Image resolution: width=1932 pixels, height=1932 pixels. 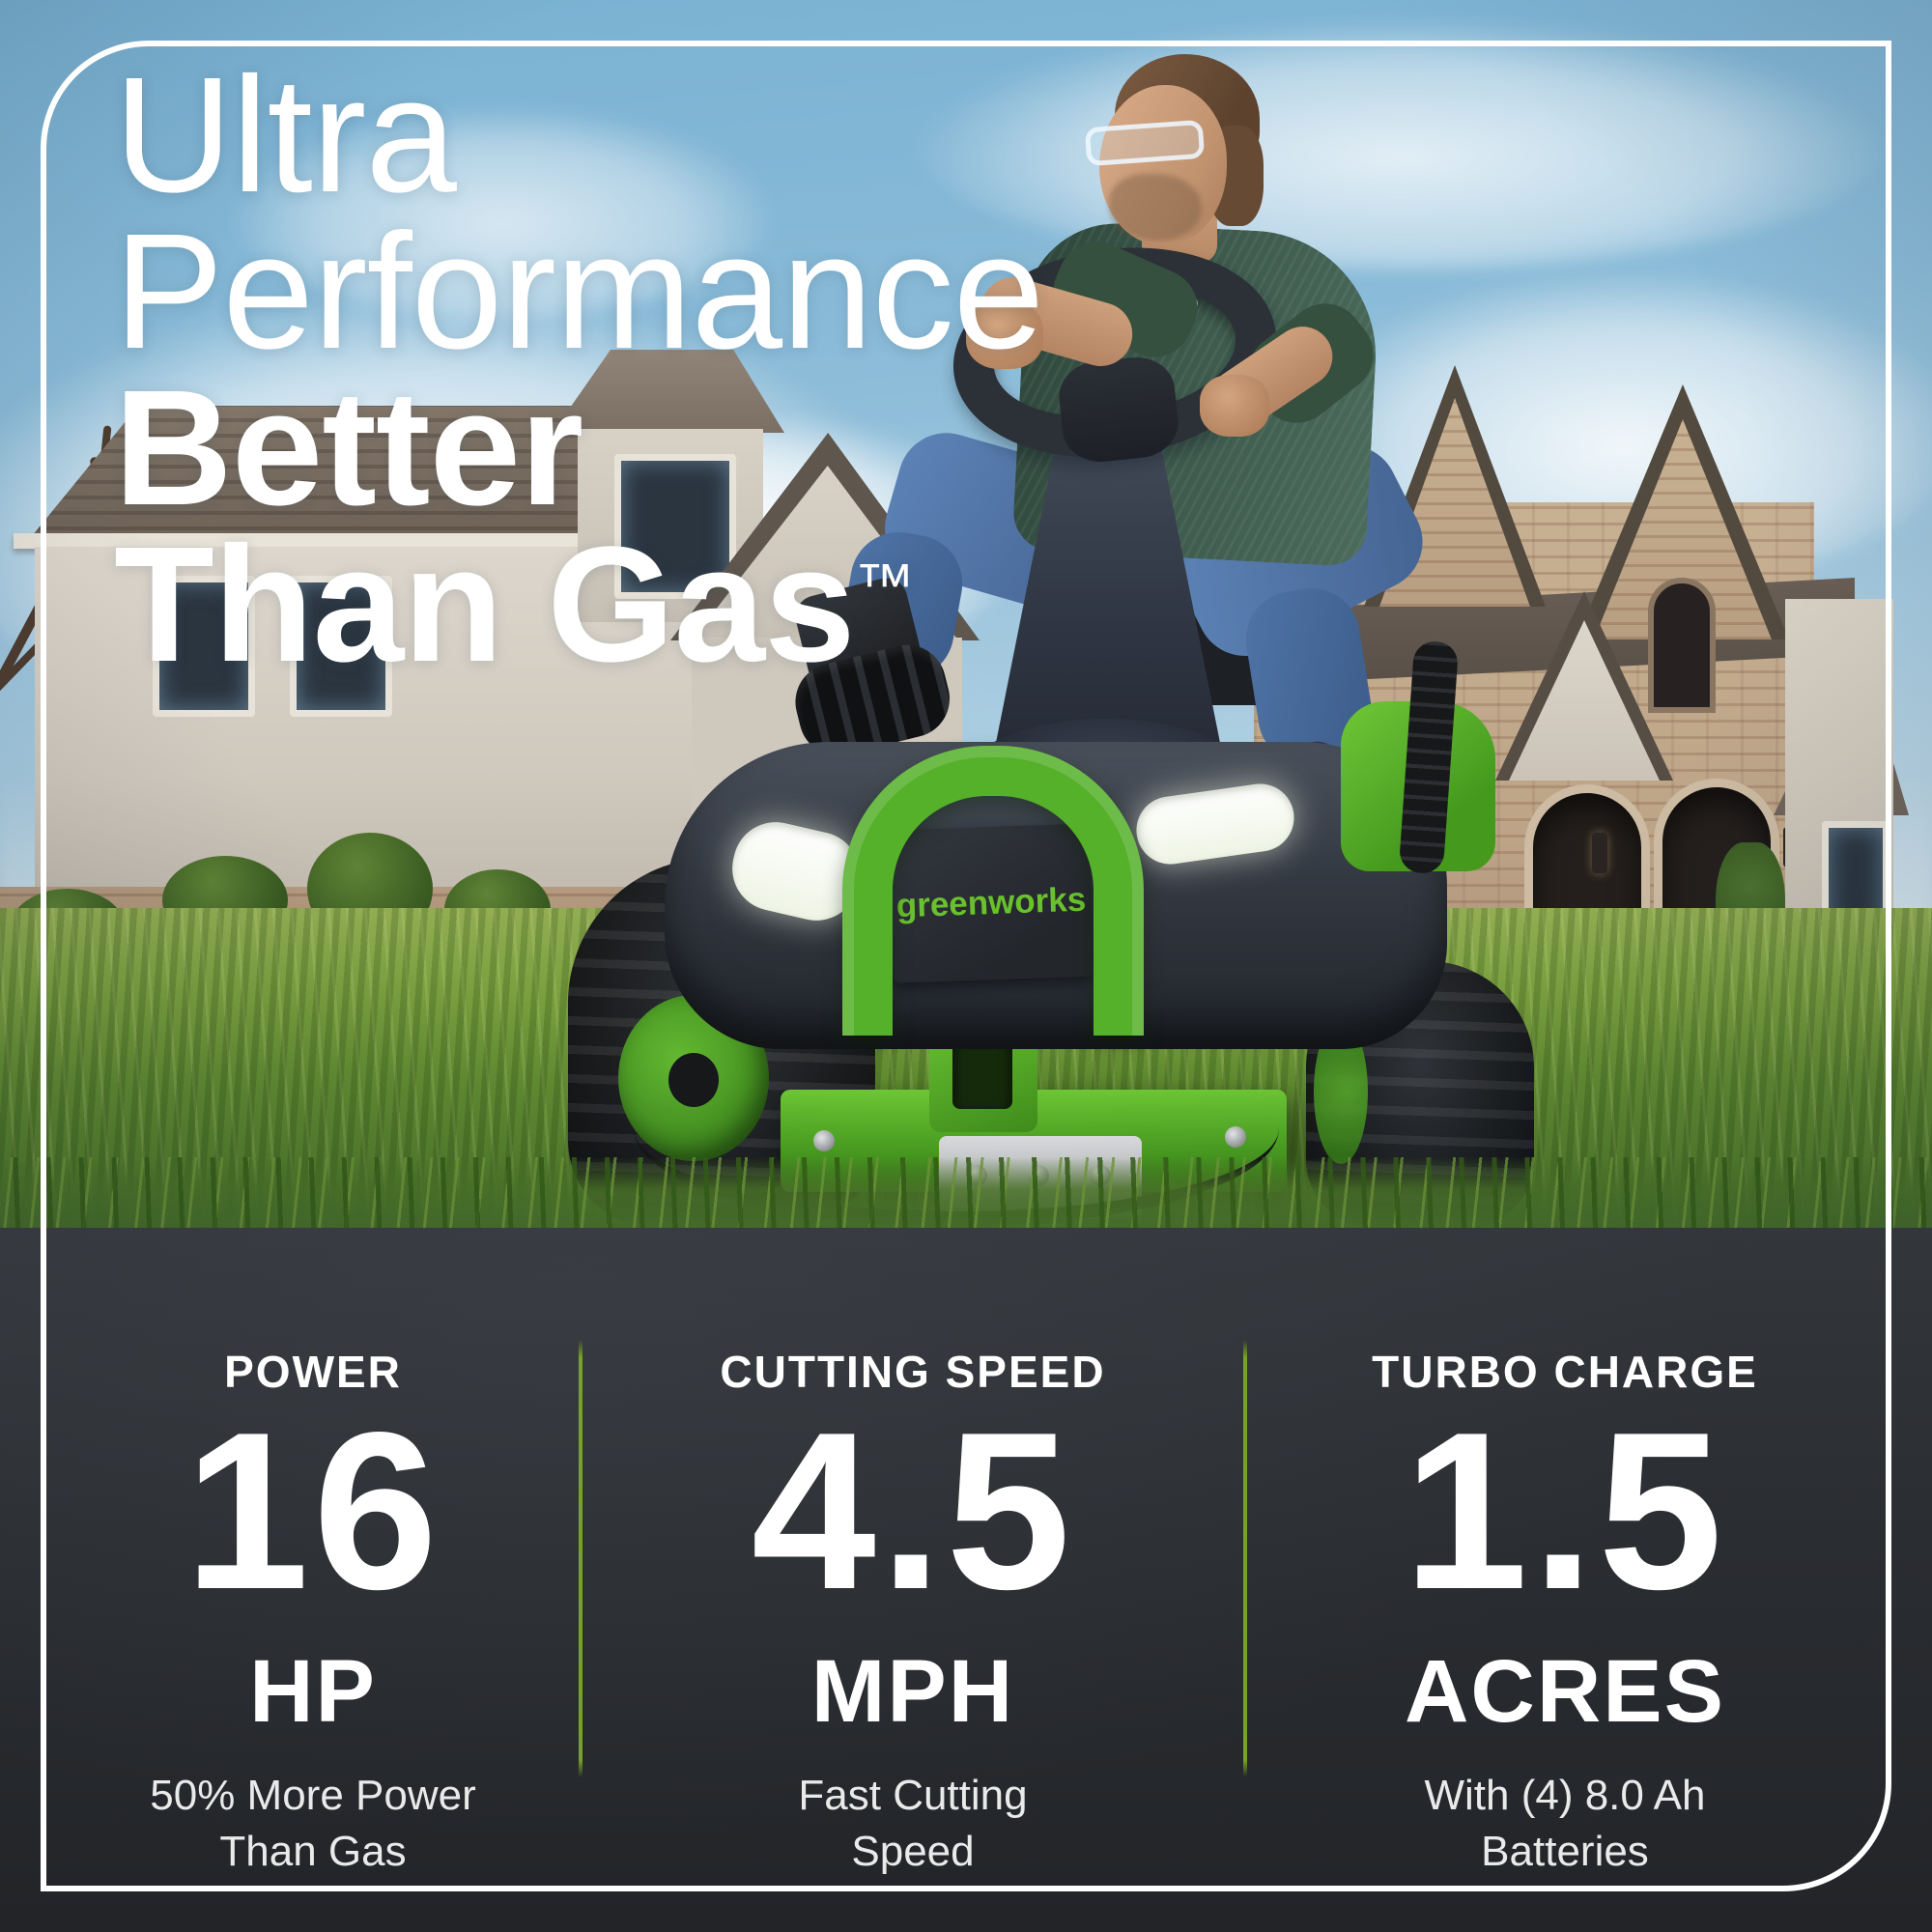 What do you see at coordinates (313, 1372) in the screenshot?
I see `stat-label: POWER` at bounding box center [313, 1372].